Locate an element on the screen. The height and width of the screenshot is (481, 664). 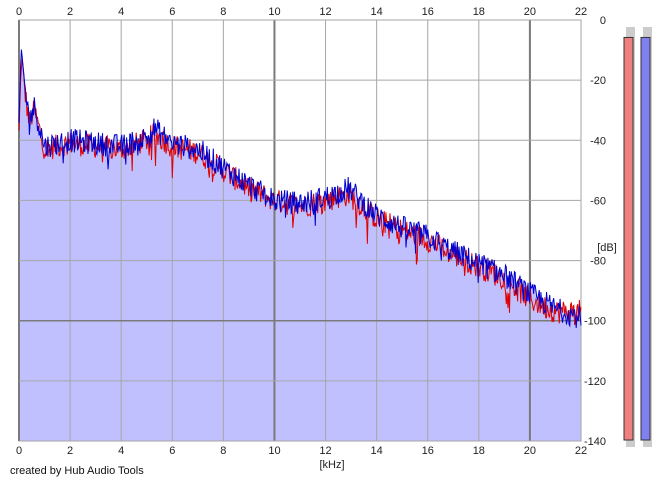
level-meter-right is located at coordinates (646, 237).